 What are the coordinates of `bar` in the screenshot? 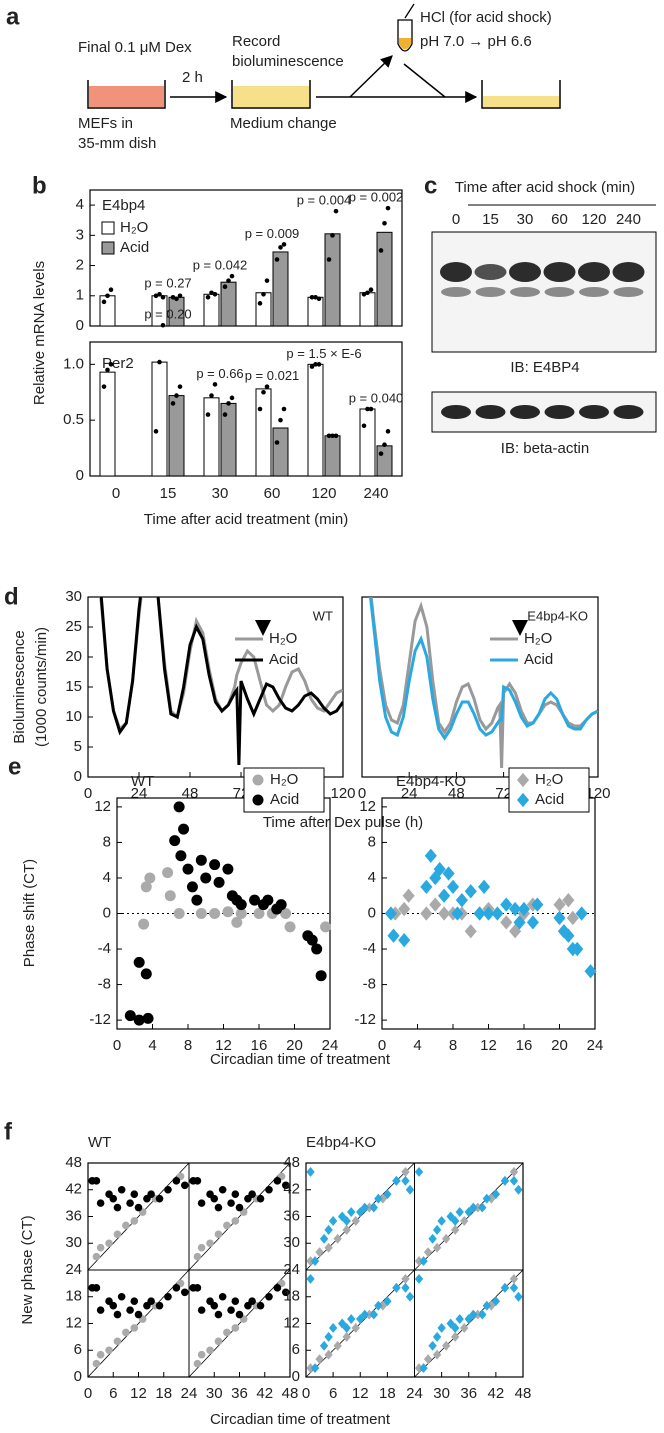 It's located at (315, 311).